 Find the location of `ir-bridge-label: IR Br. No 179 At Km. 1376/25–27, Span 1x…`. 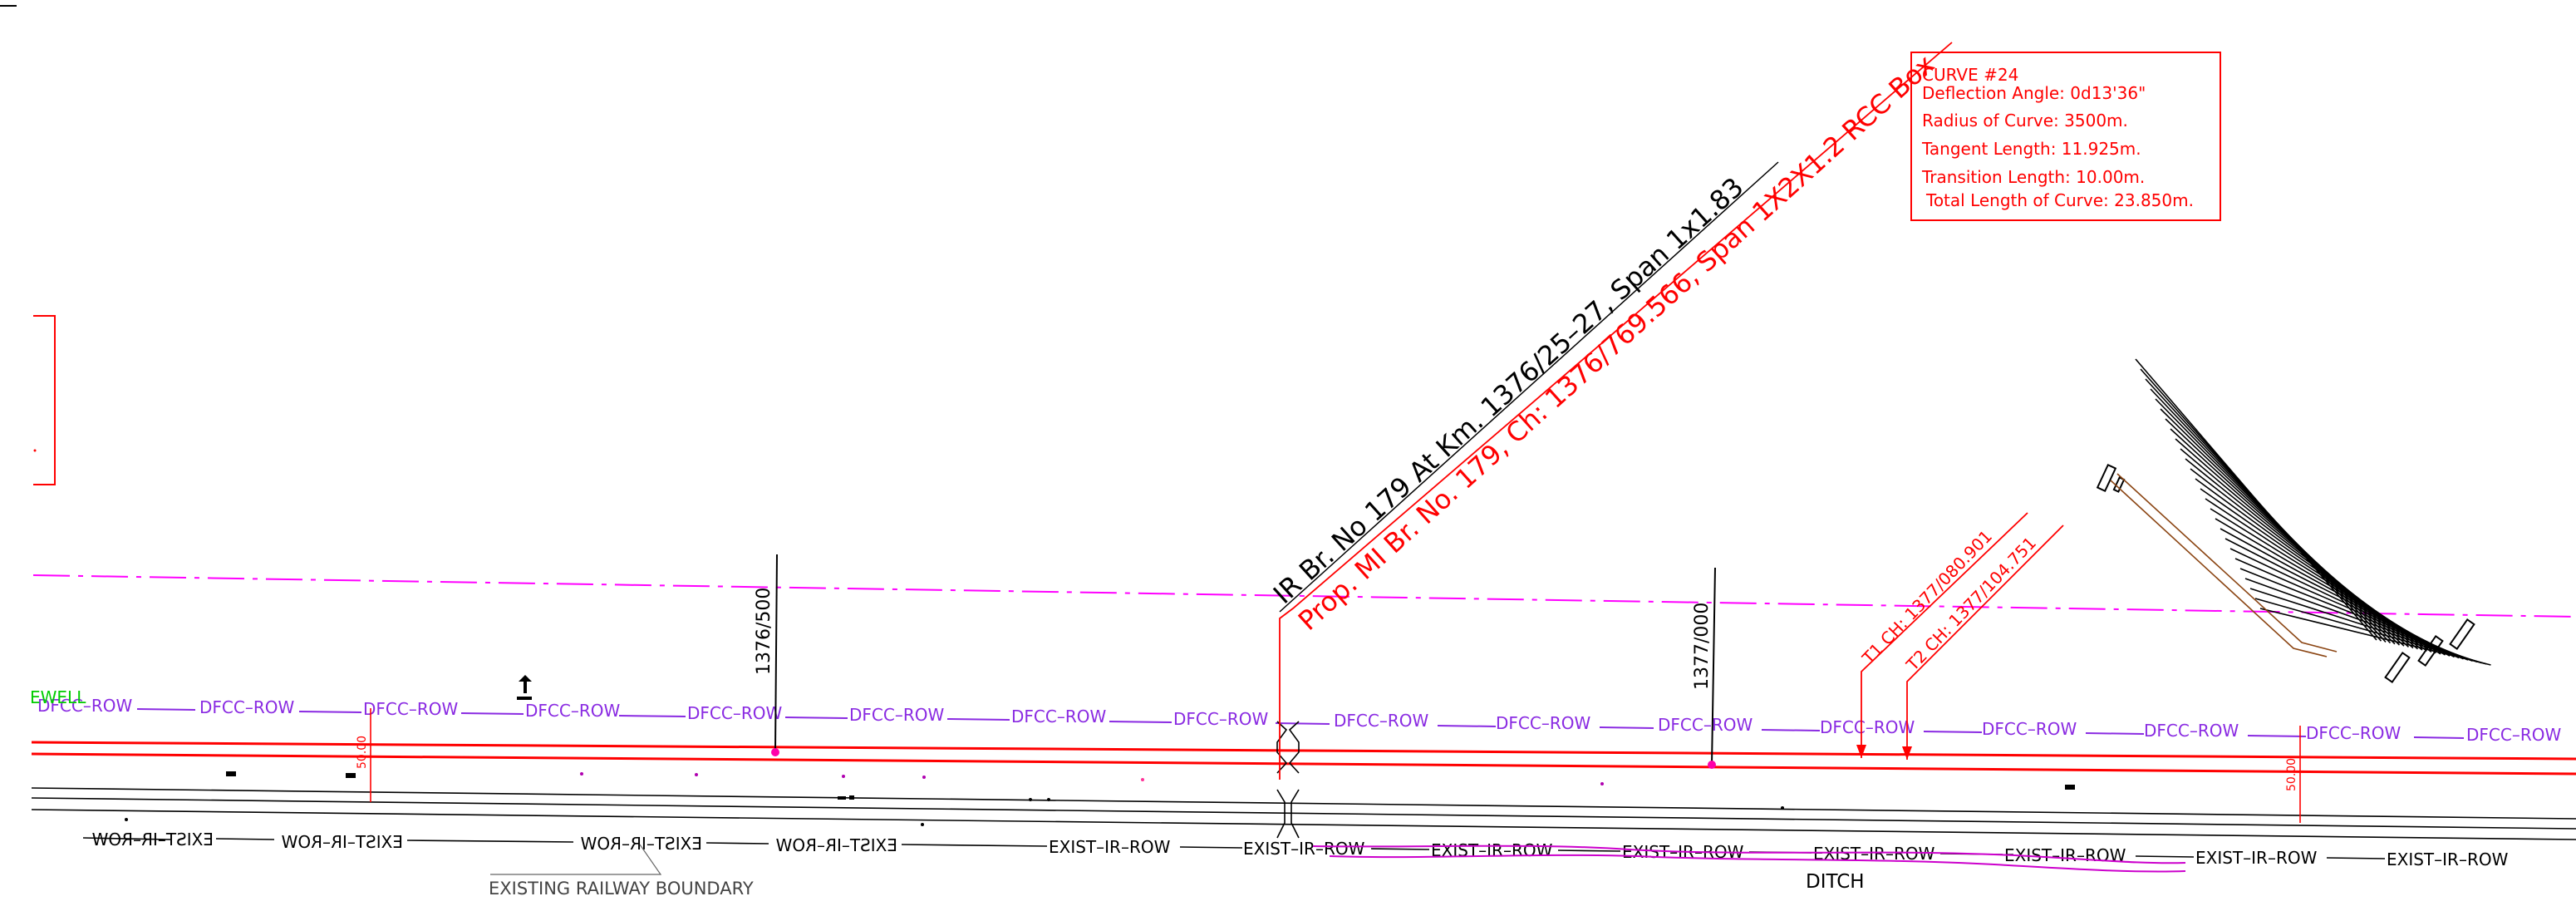

ir-bridge-label: IR Br. No 179 At Km. 1376/25–27, Span 1x… is located at coordinates (1508, 391).